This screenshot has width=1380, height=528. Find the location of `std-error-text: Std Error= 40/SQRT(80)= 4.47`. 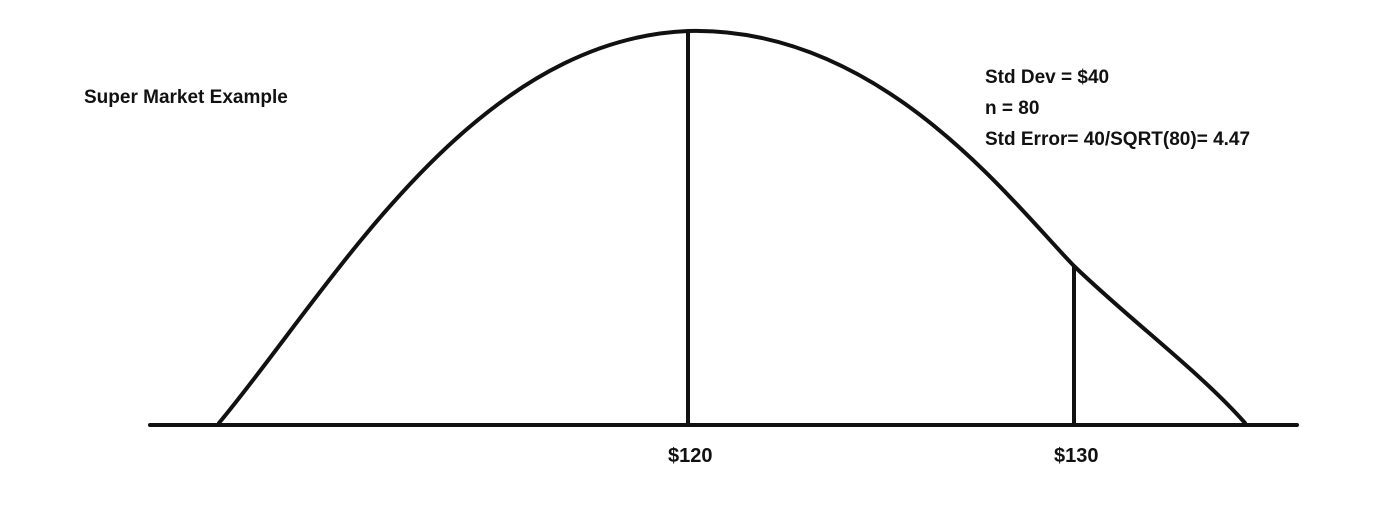

std-error-text: Std Error= 40/SQRT(80)= 4.47 is located at coordinates (1118, 139).